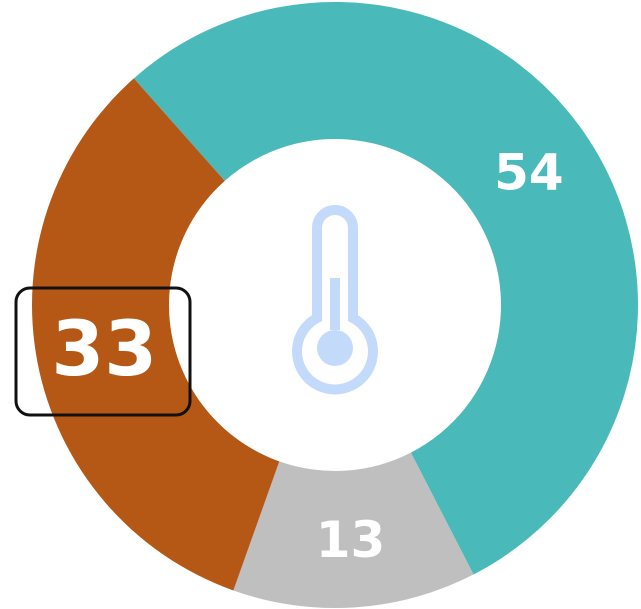  I want to click on data-label: 33, so click(104, 348).